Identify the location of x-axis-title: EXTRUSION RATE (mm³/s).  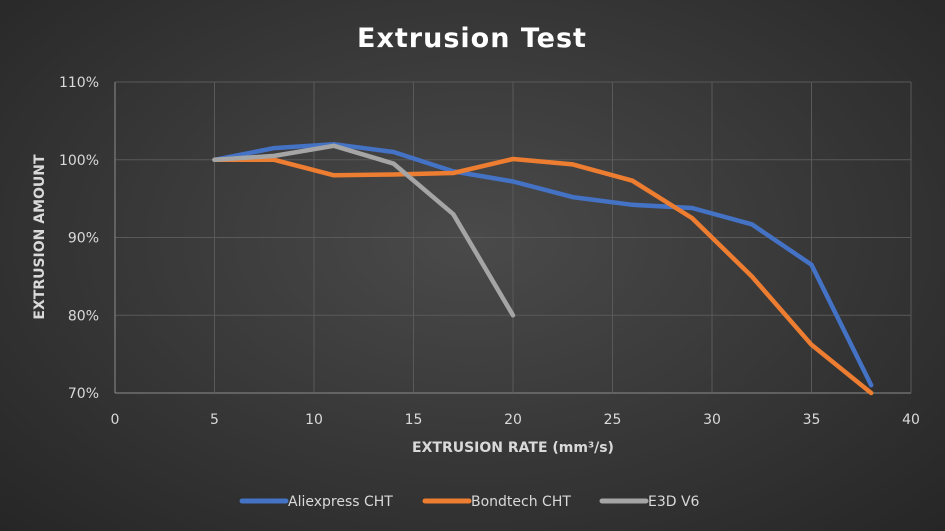
(513, 448).